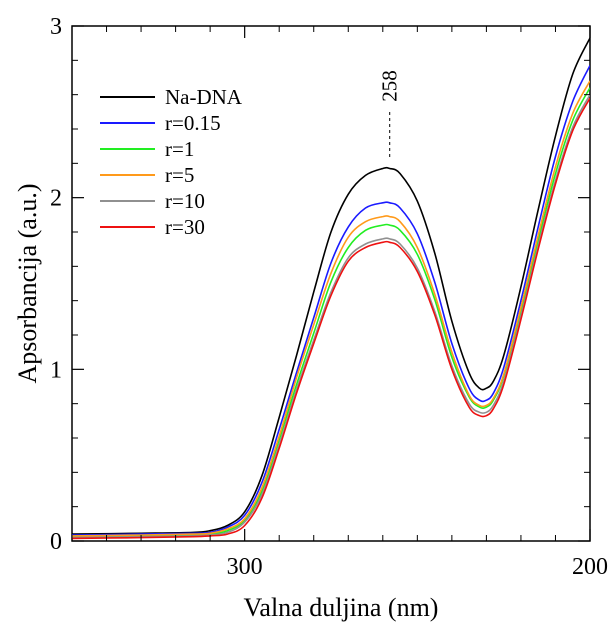 This screenshot has width=616, height=634. What do you see at coordinates (245, 567) in the screenshot?
I see `x-tick-label-0: 300` at bounding box center [245, 567].